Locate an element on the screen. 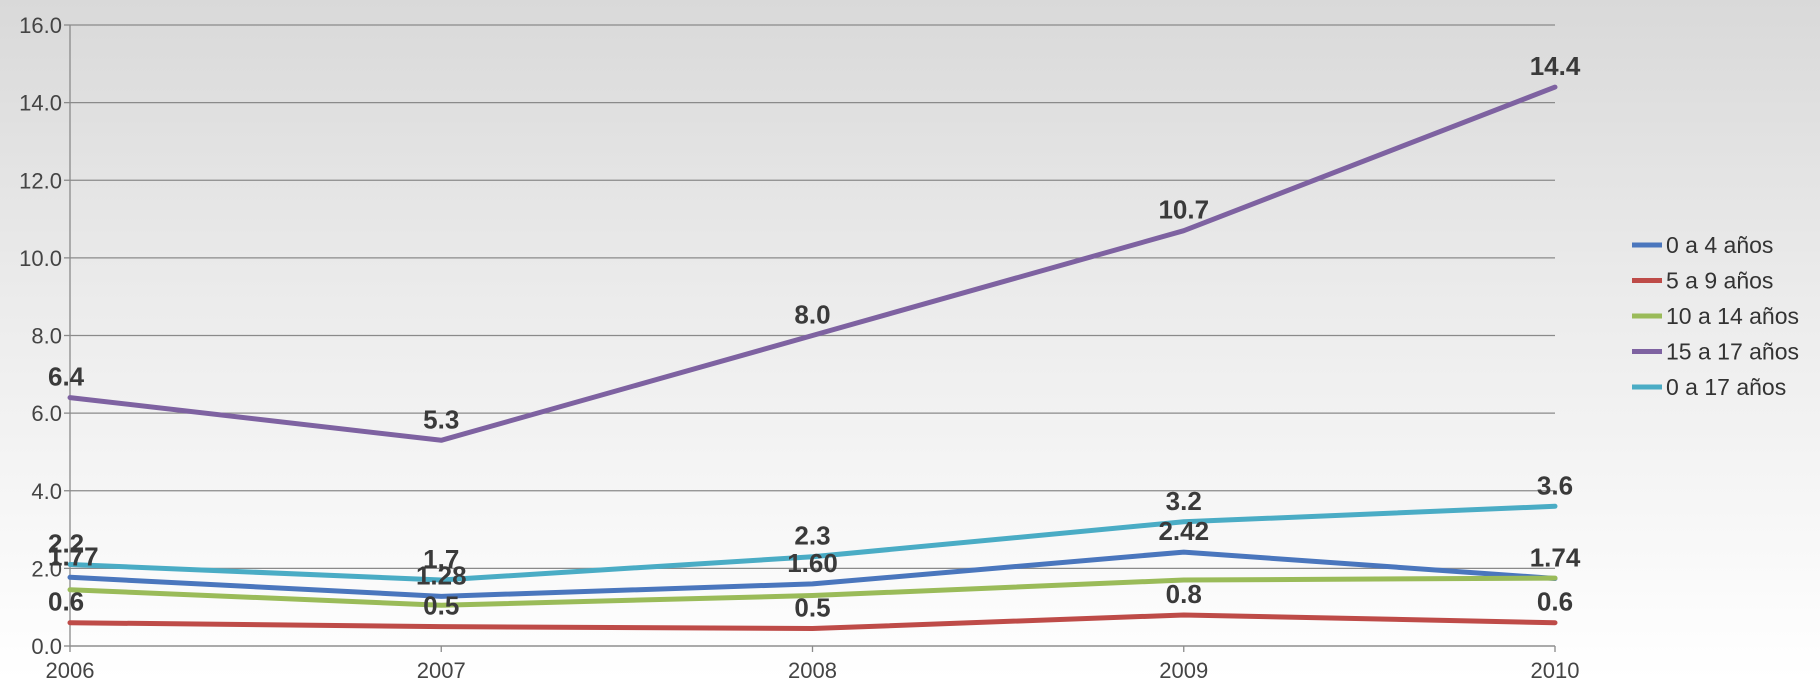 The image size is (1820, 680). data-label: 1.74 is located at coordinates (1555, 557).